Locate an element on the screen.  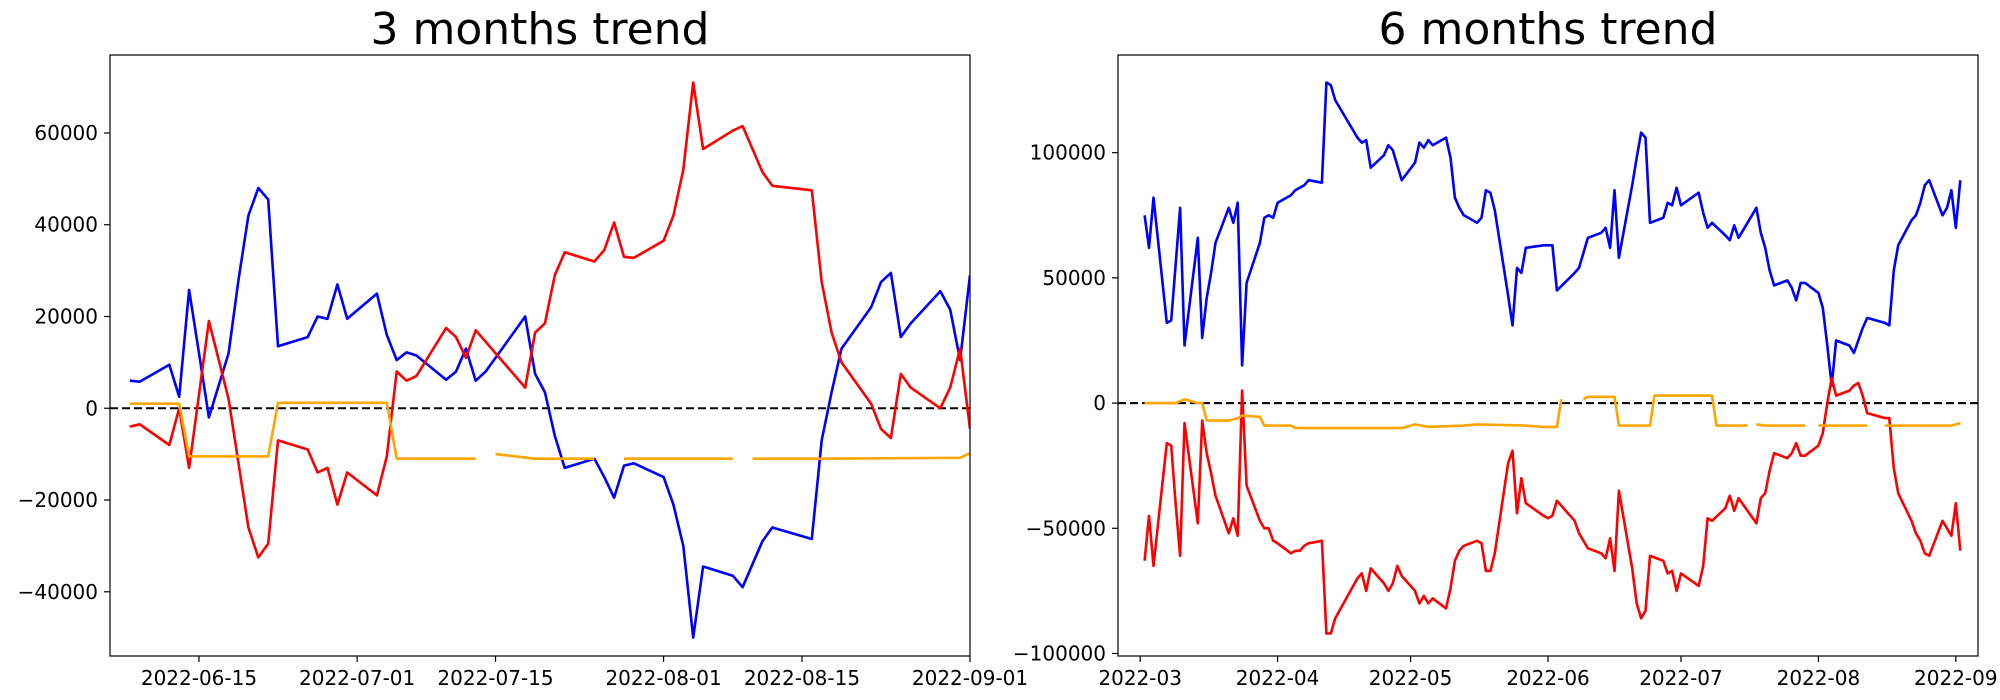
y-tick-label: −20000 is located at coordinates (58, 500).